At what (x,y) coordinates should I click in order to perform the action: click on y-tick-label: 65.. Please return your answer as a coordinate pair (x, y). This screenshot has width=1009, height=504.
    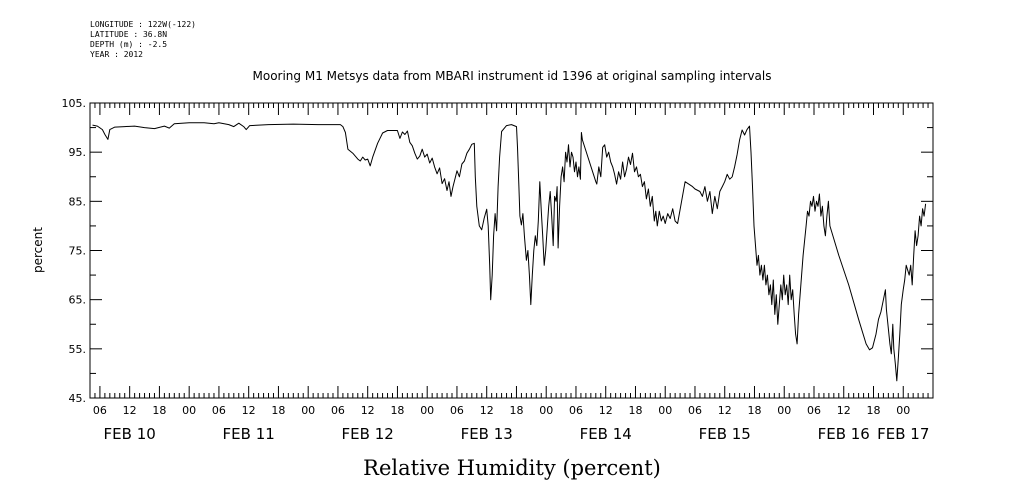
    Looking at the image, I should click on (78, 300).